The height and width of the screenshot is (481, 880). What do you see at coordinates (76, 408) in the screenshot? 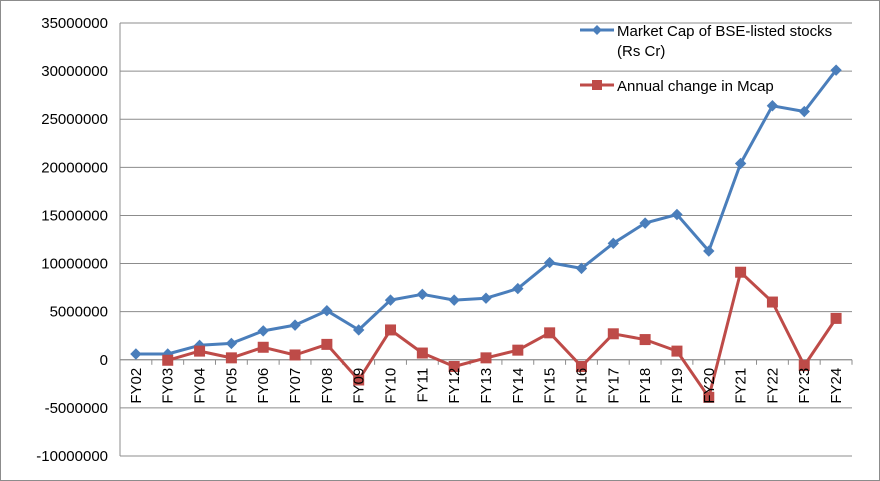
I see `y-tick-label: -5000000` at bounding box center [76, 408].